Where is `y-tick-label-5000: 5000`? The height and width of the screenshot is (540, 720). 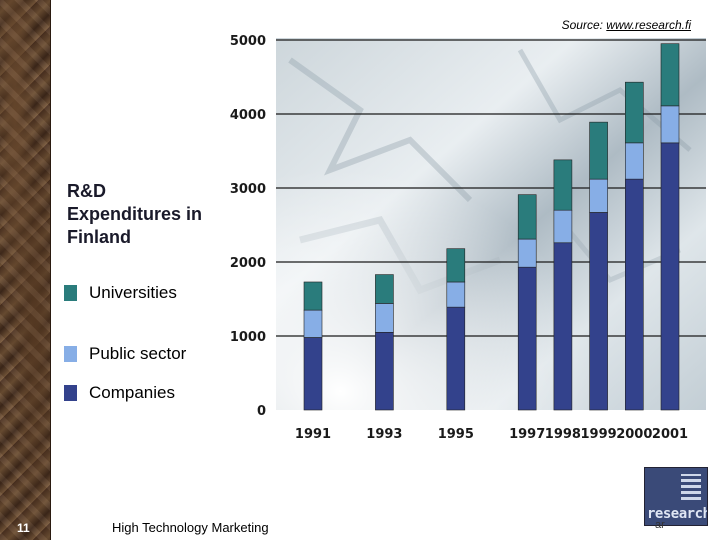 y-tick-label-5000: 5000 is located at coordinates (248, 41).